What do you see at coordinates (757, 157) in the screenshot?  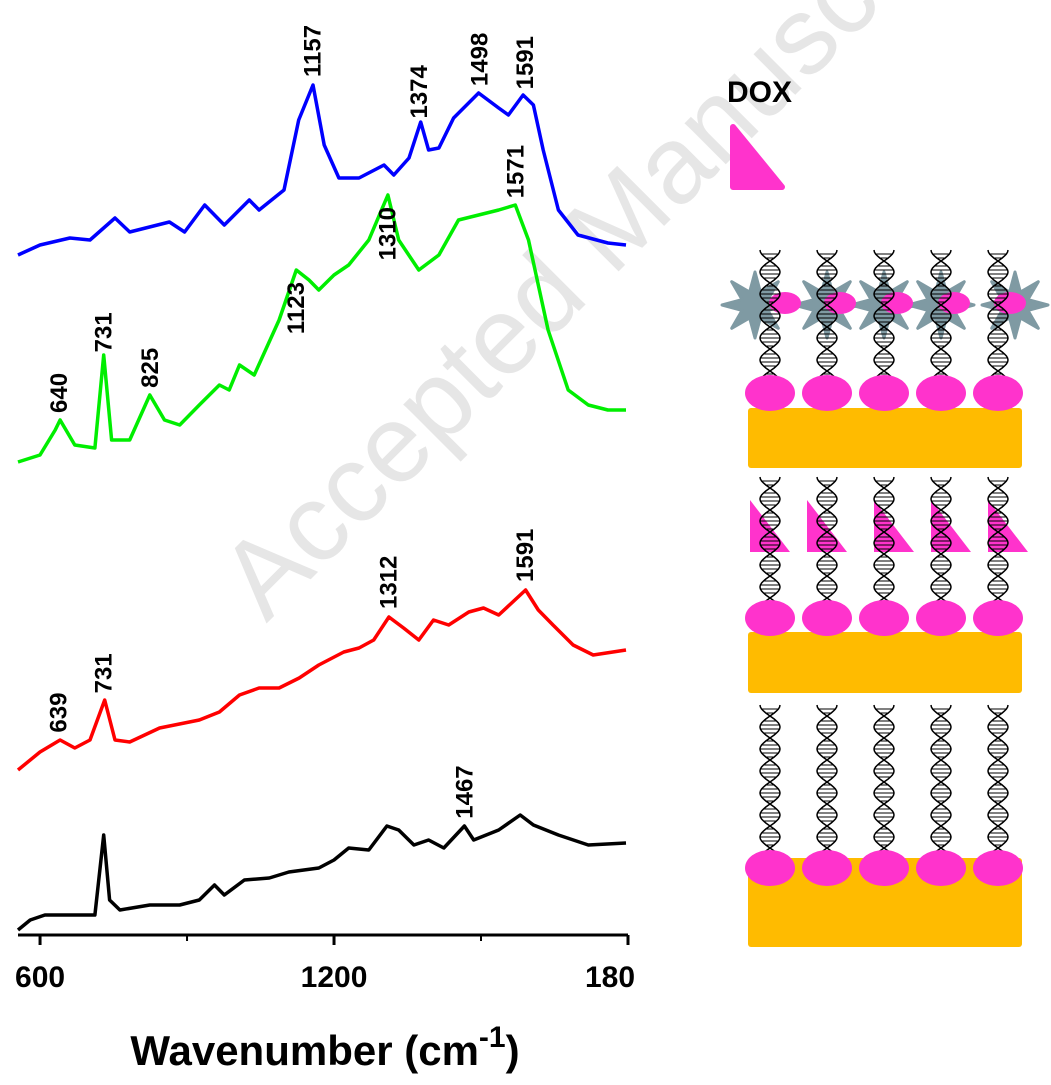 I see `dox-icon` at bounding box center [757, 157].